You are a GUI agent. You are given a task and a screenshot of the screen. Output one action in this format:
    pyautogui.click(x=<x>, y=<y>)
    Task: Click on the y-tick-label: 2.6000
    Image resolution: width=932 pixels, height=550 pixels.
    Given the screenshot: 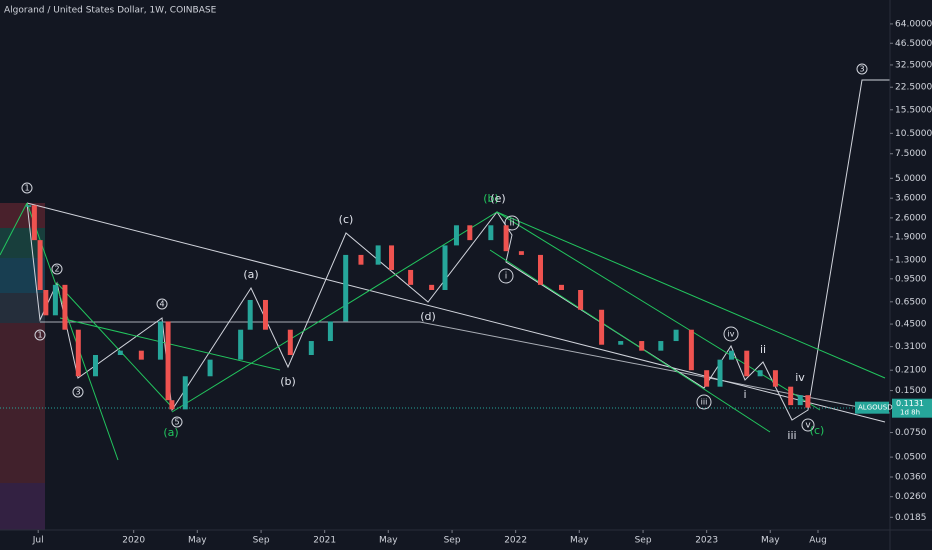 What is the action you would take?
    pyautogui.click(x=911, y=218)
    